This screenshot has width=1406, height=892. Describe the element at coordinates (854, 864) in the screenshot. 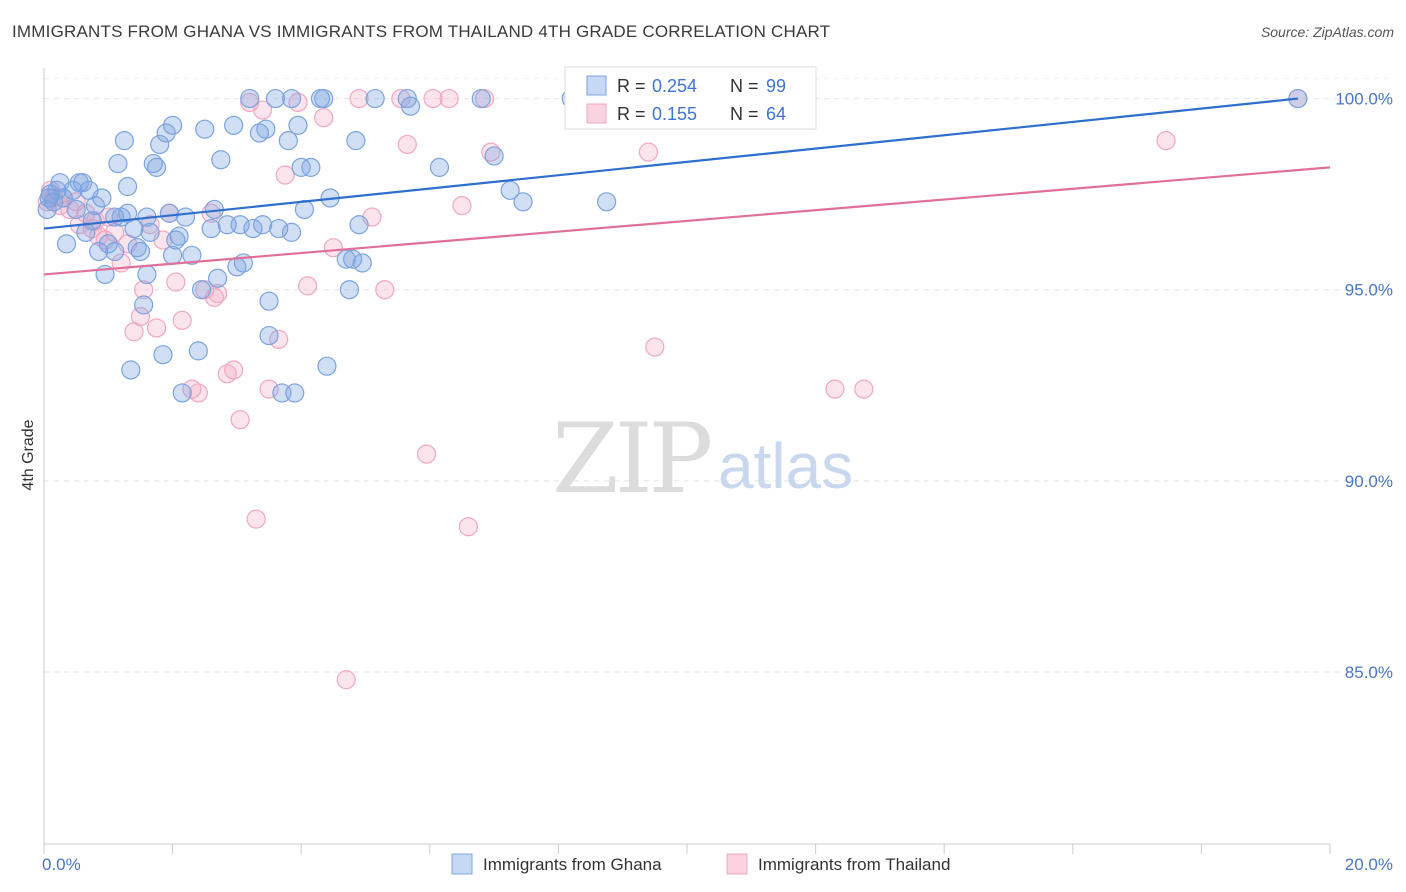

I see `bottom-legend-label-thailand: Immigrants from Thailand` at that location.